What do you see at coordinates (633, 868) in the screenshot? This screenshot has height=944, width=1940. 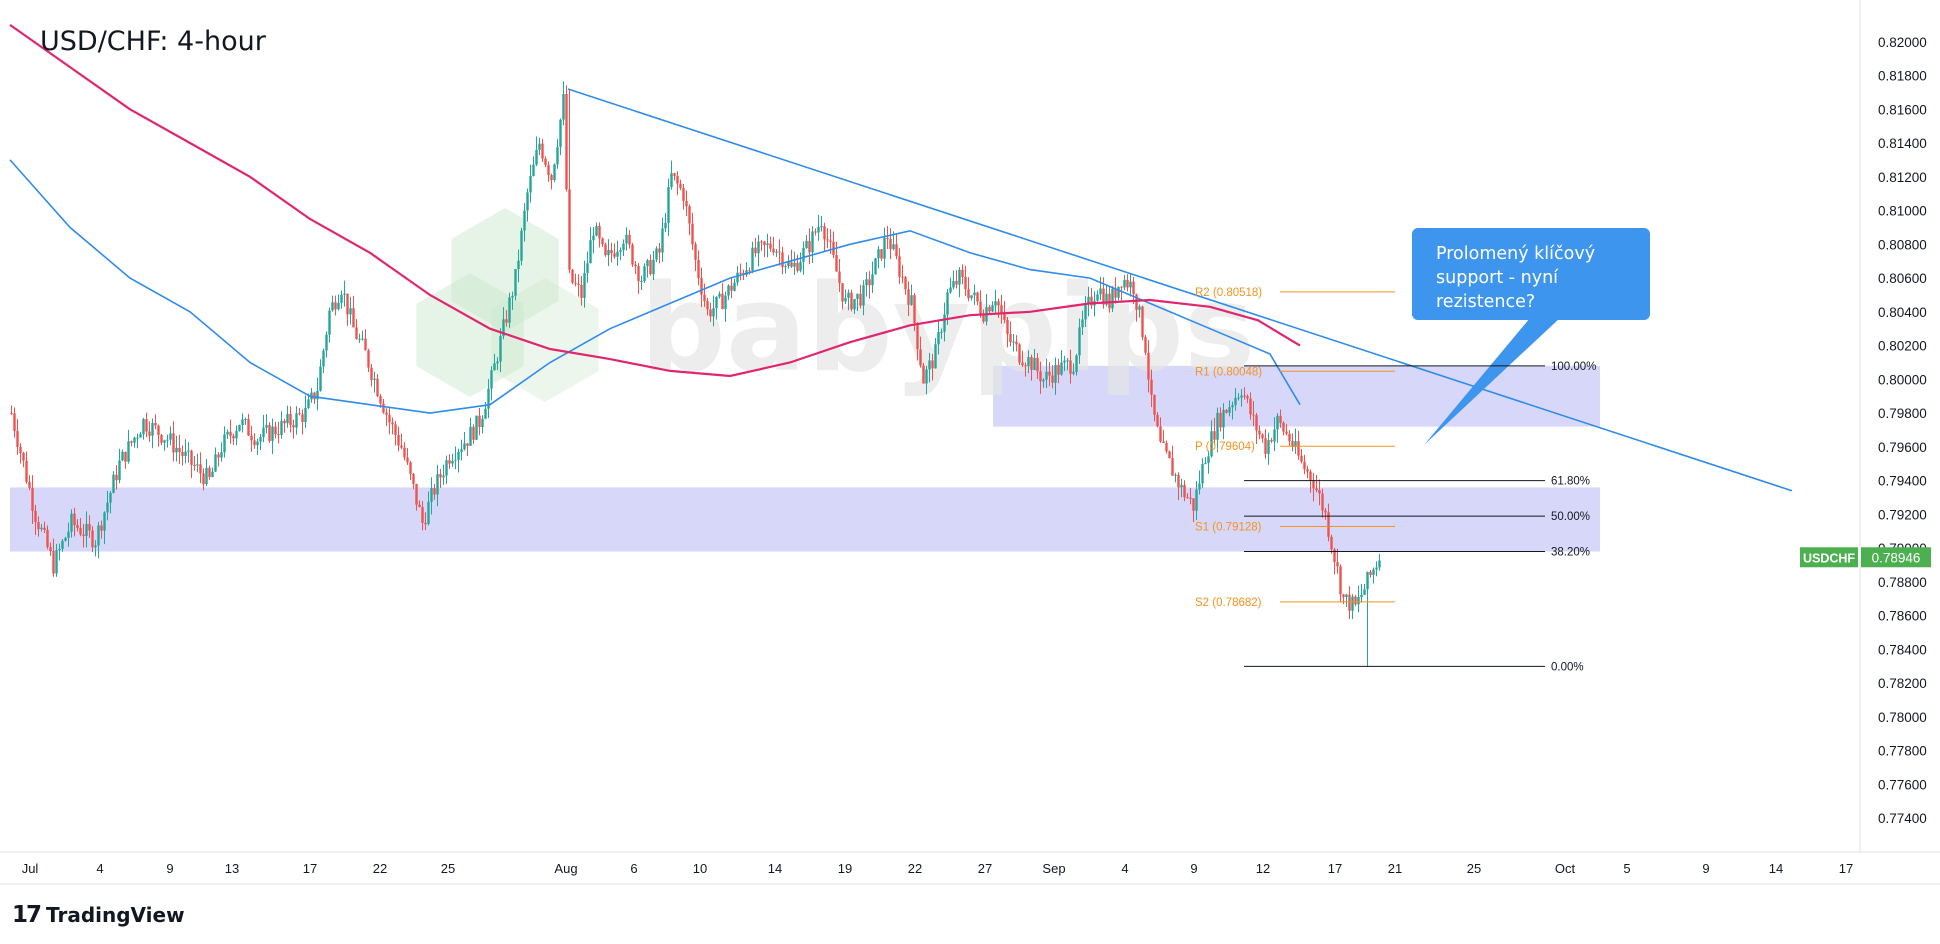 I see `time-tick-label: 6` at bounding box center [633, 868].